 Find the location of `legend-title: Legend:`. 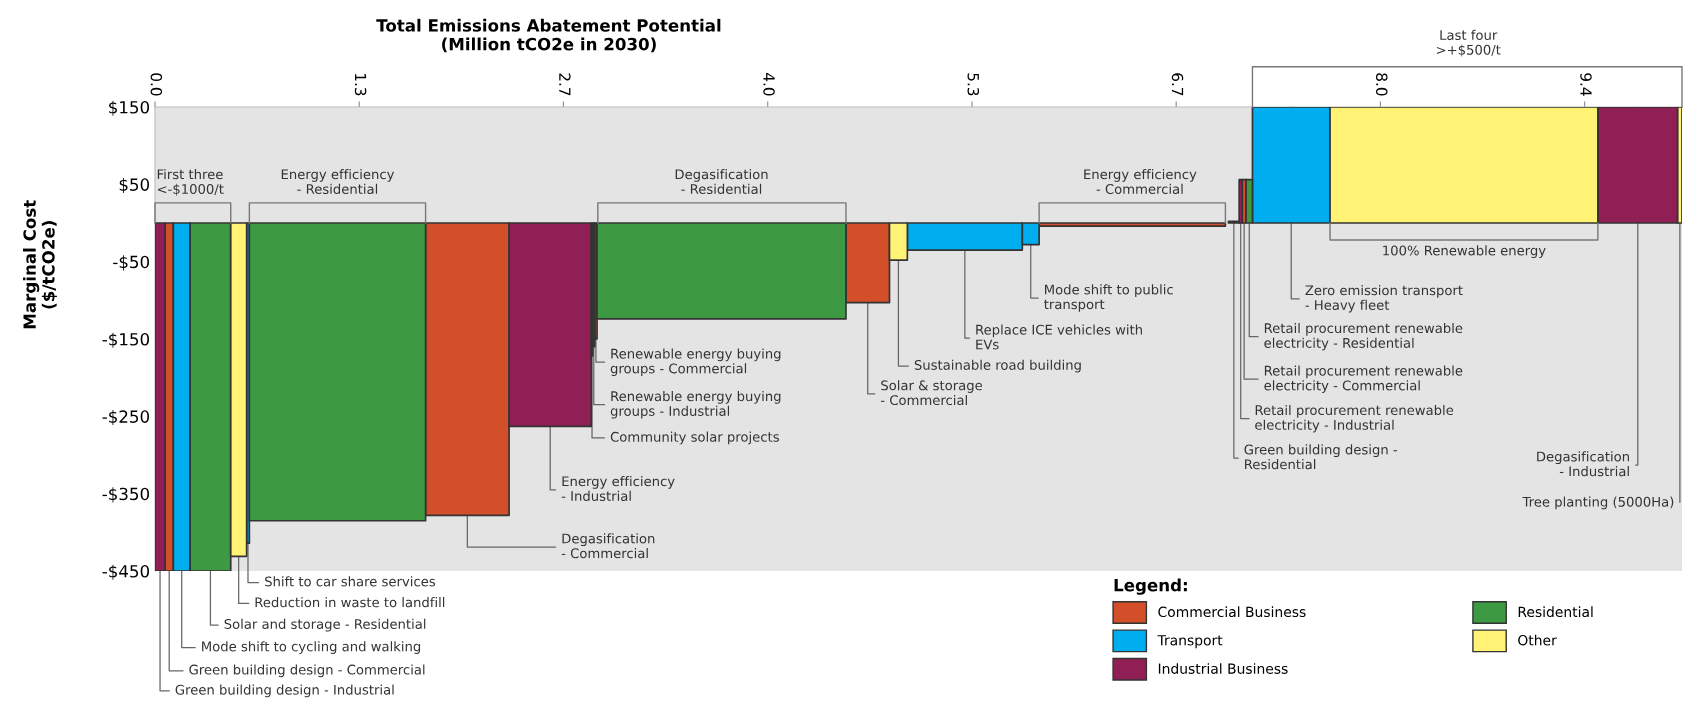

legend-title: Legend: is located at coordinates (1150, 586).